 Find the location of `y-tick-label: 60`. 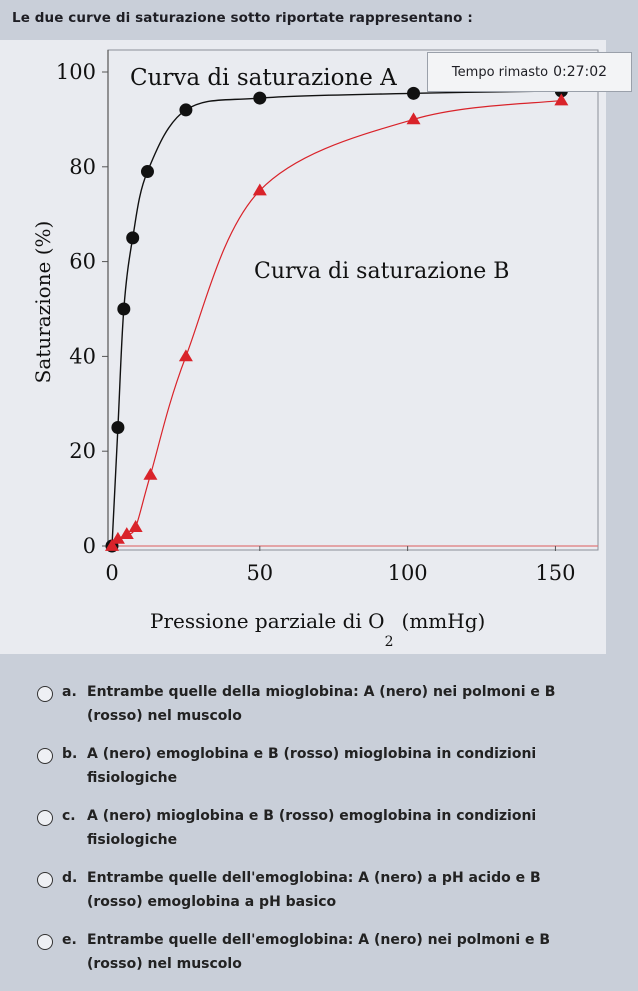

y-tick-label: 60 is located at coordinates (82, 262).